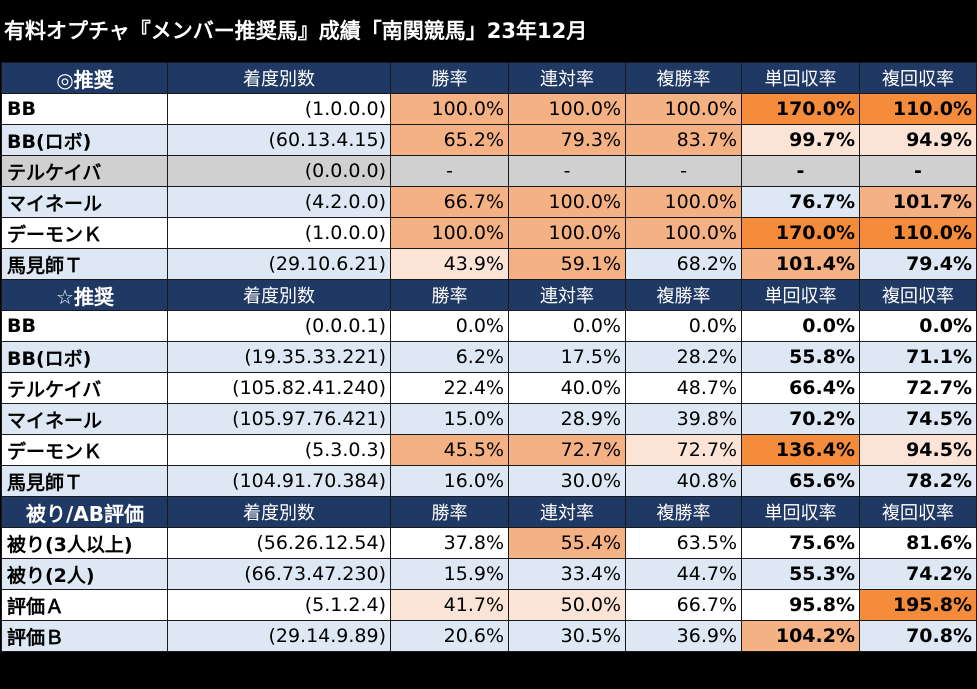 Image resolution: width=977 pixels, height=689 pixels. What do you see at coordinates (800, 605) in the screenshot?
I see `value-cell: 95.8%` at bounding box center [800, 605].